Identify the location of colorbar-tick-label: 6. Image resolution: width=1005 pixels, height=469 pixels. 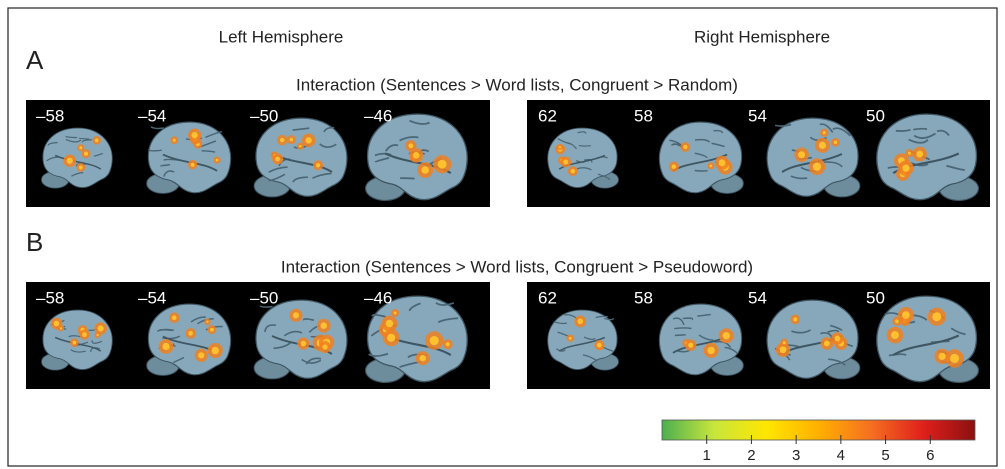
(930, 455).